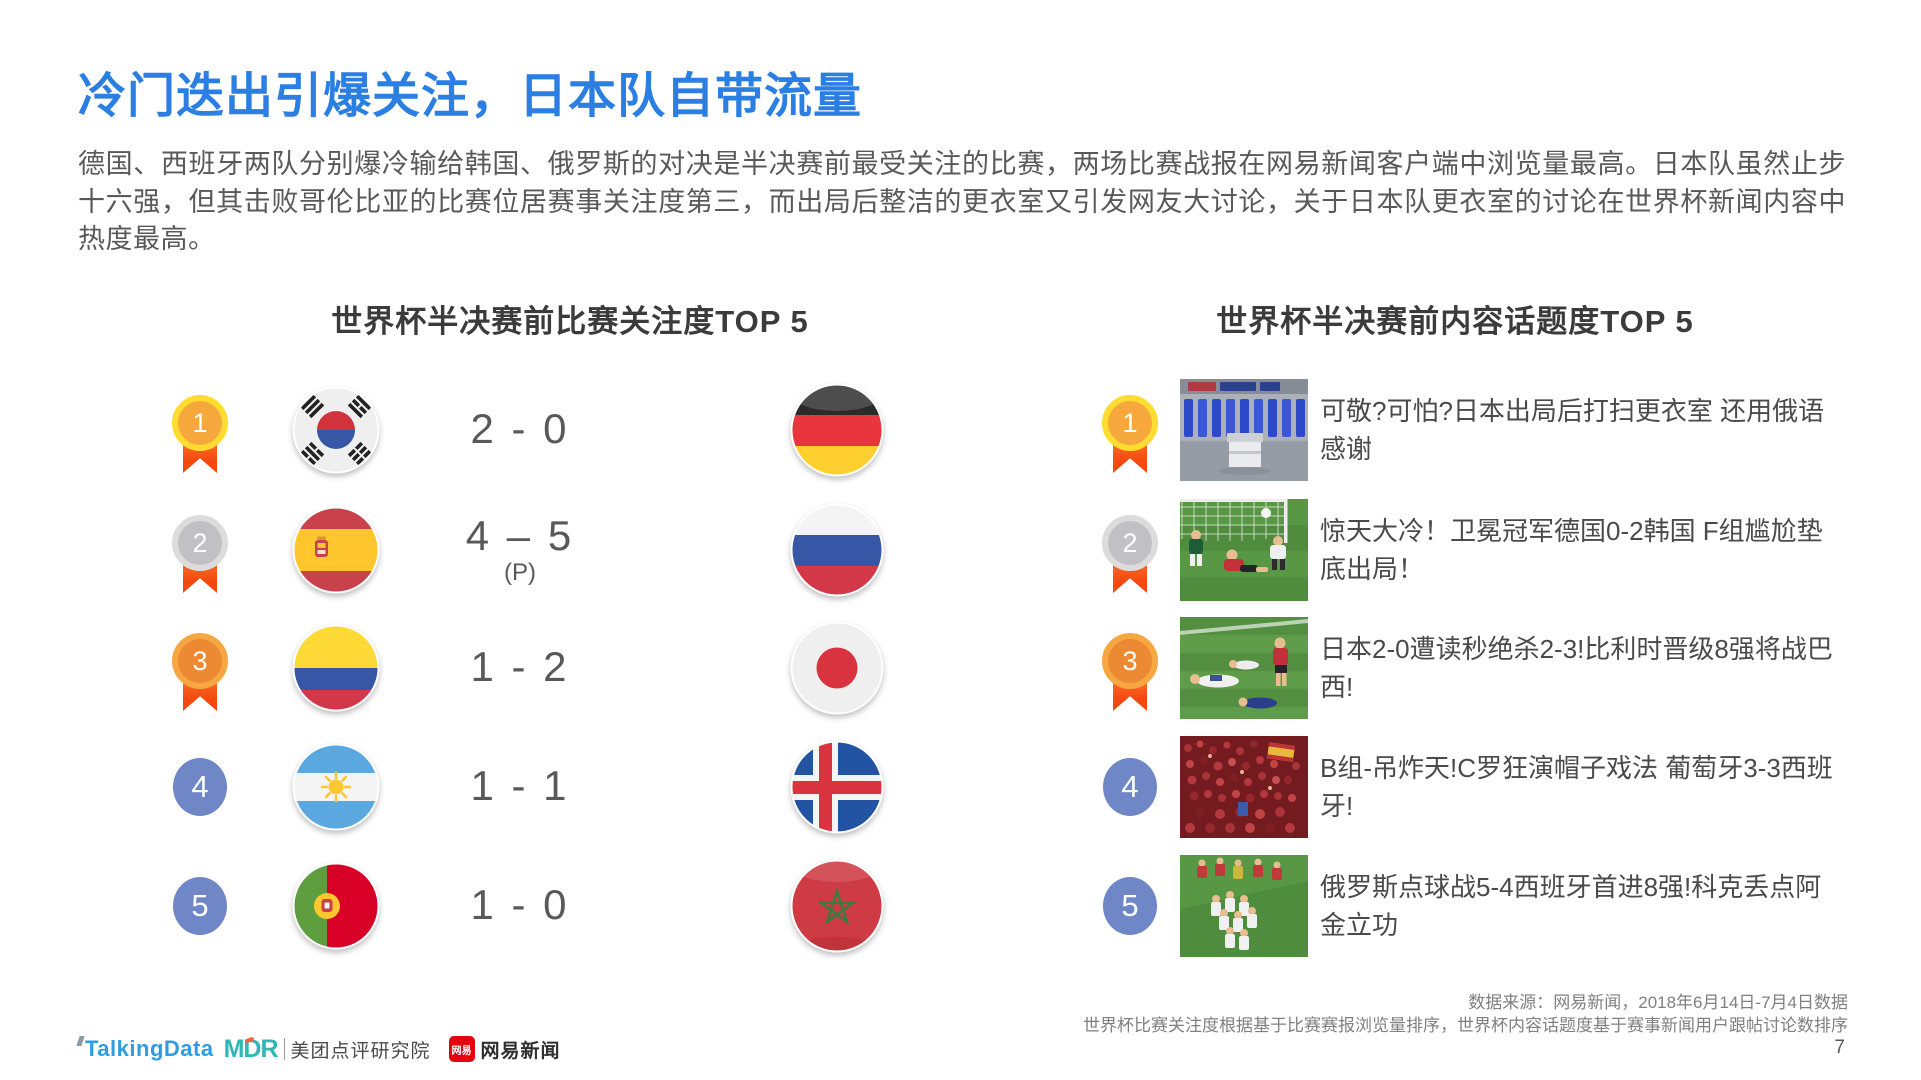 The image size is (1921, 1080). What do you see at coordinates (520, 572) in the screenshot?
I see `score-note: (P)` at bounding box center [520, 572].